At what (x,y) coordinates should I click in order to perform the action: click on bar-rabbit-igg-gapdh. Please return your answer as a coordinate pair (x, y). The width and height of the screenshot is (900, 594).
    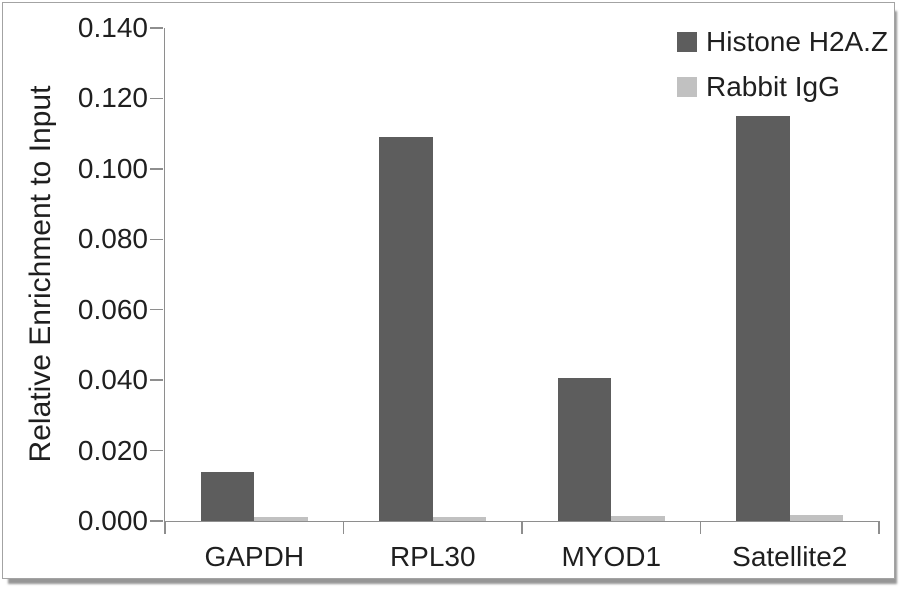
    Looking at the image, I should click on (281, 519).